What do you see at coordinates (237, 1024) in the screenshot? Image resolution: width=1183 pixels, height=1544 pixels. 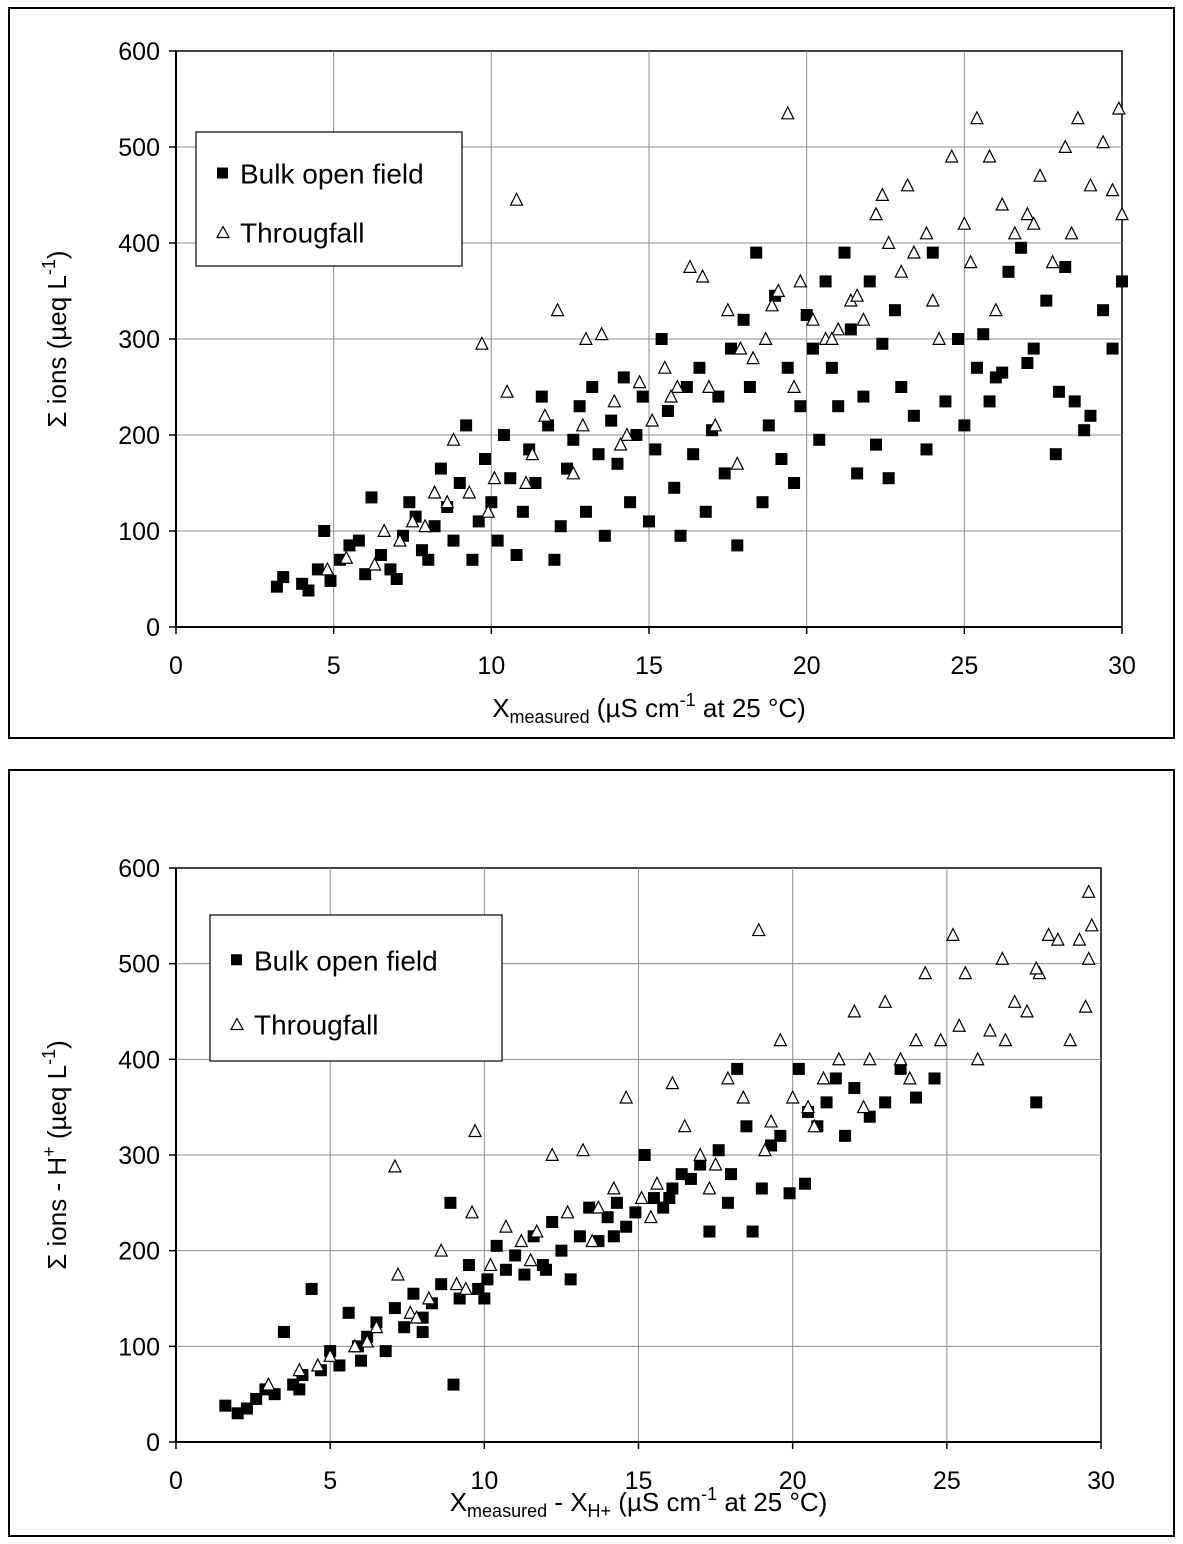 I see `legend-marker-triangle` at bounding box center [237, 1024].